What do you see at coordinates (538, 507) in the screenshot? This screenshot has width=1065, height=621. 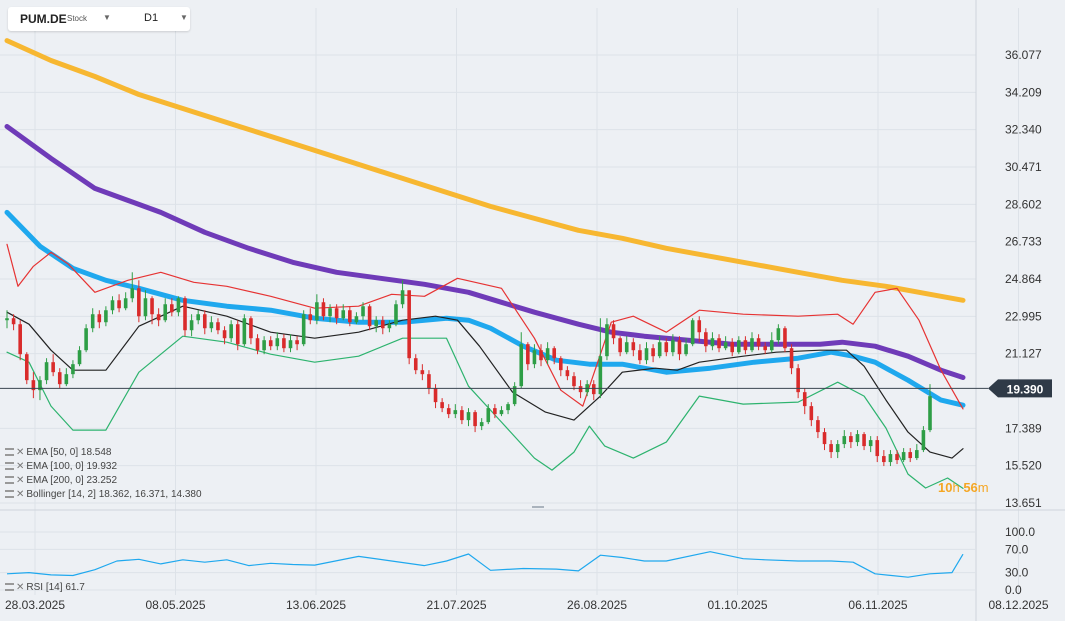 I see `pane-resize-handle` at bounding box center [538, 507].